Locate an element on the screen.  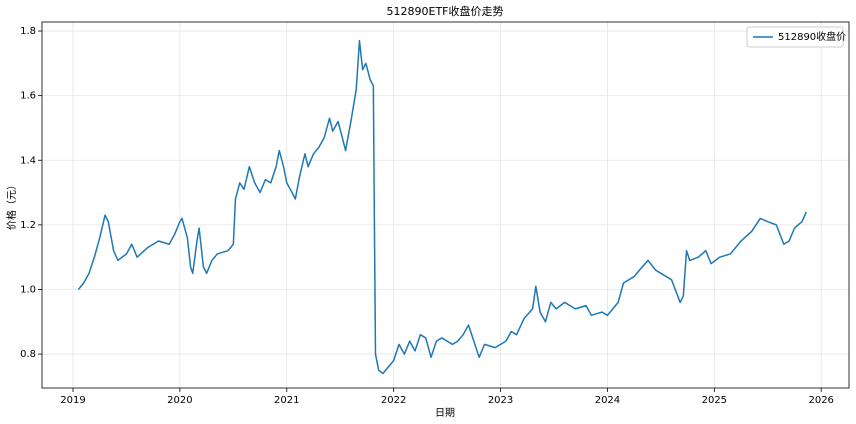
x-tick-label: 2021 is located at coordinates (286, 400).